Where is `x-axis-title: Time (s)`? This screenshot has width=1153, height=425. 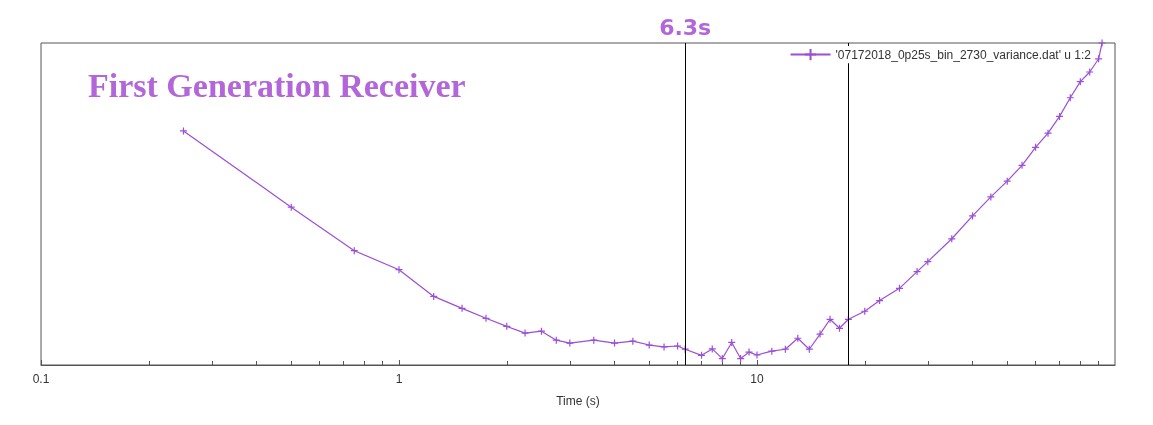 x-axis-title: Time (s) is located at coordinates (578, 401).